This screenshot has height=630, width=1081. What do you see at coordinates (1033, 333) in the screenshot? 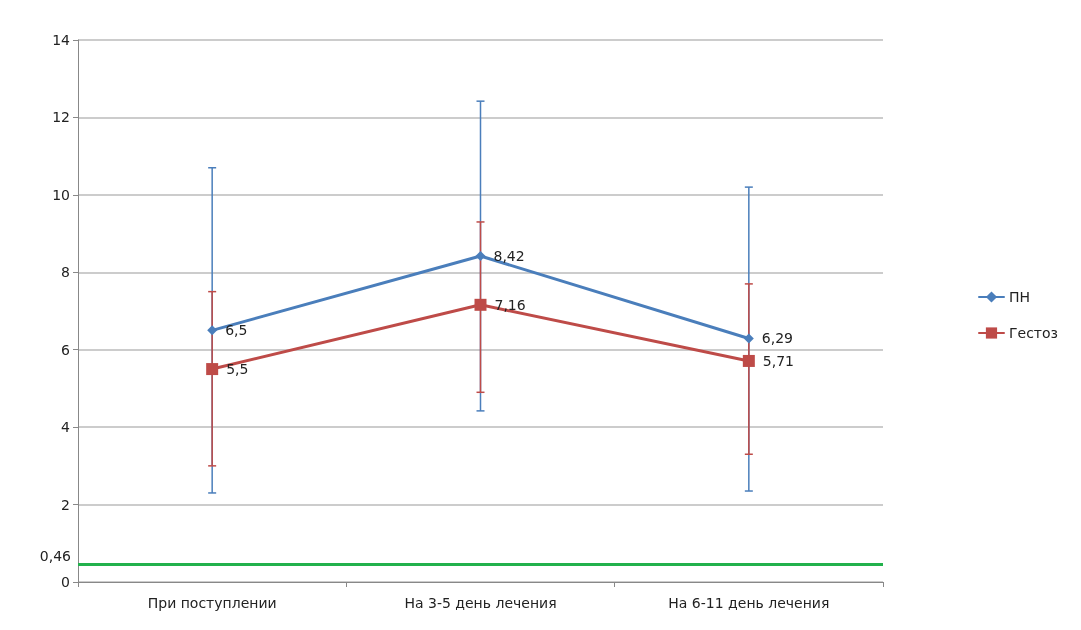
I see `legend-label: Гестоз` at bounding box center [1033, 333].